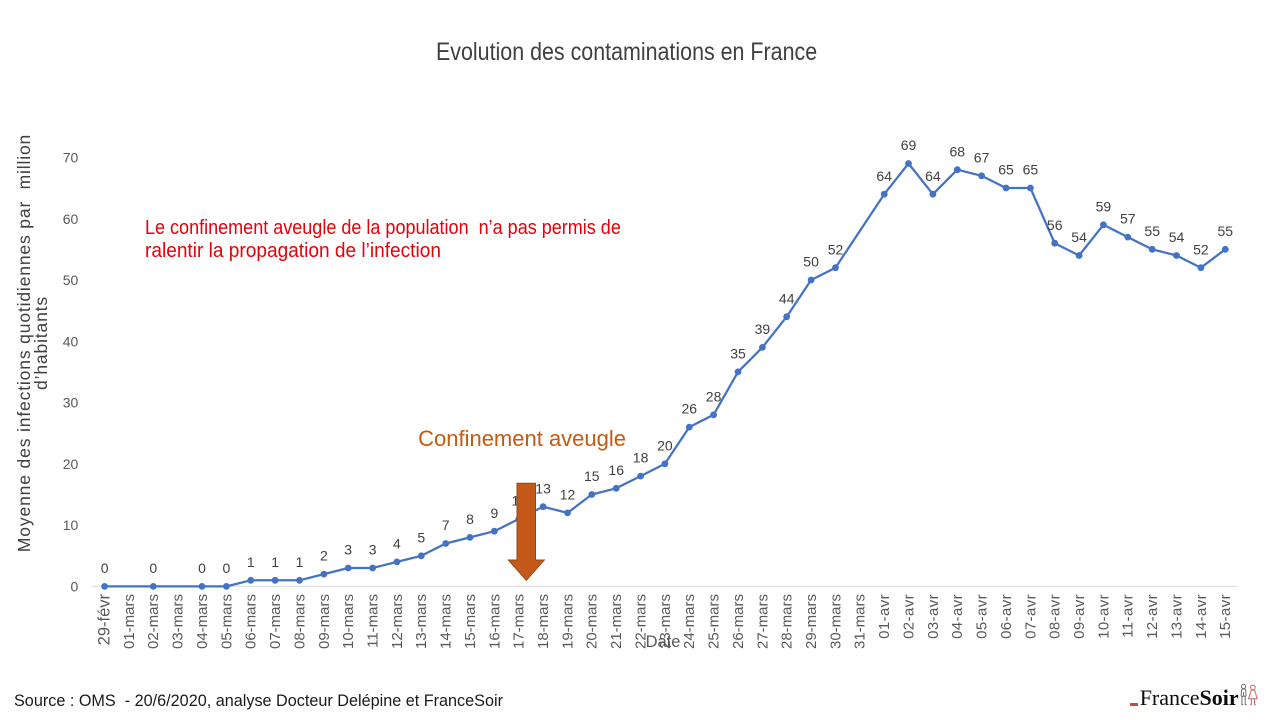 The image size is (1280, 720). Describe the element at coordinates (71, 158) in the screenshot. I see `svg-text: 70` at that location.